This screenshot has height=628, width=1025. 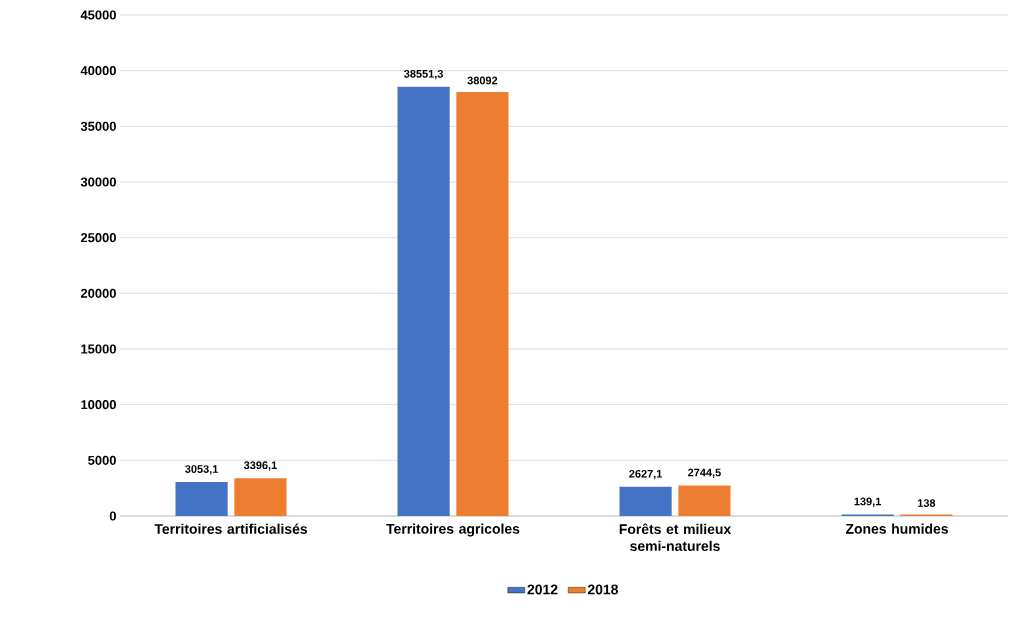 I want to click on data-label: 2627,1, so click(x=646, y=474).